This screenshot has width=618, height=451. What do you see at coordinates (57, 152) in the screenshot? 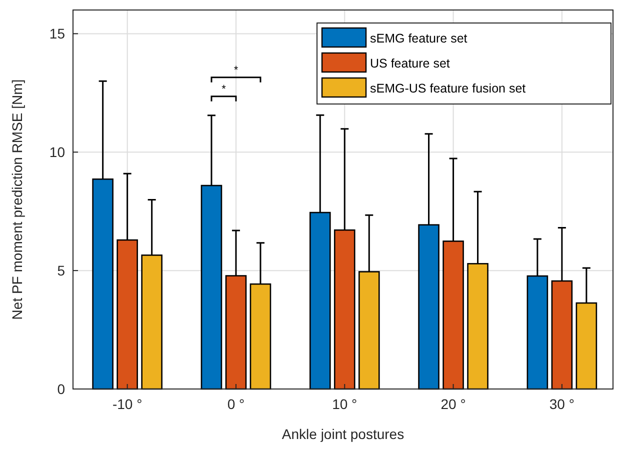
I see `y-tick-label: 10` at bounding box center [57, 152].